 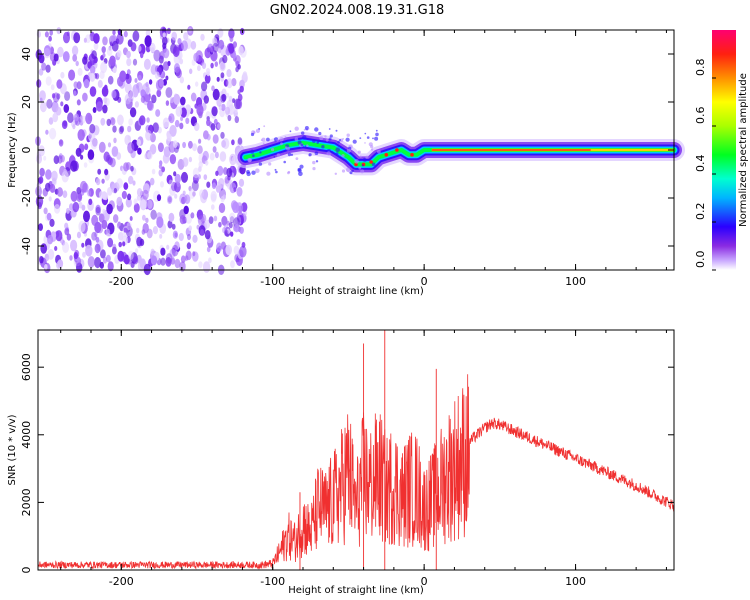 I want to click on y-tick-label: 20, so click(x=26, y=102).